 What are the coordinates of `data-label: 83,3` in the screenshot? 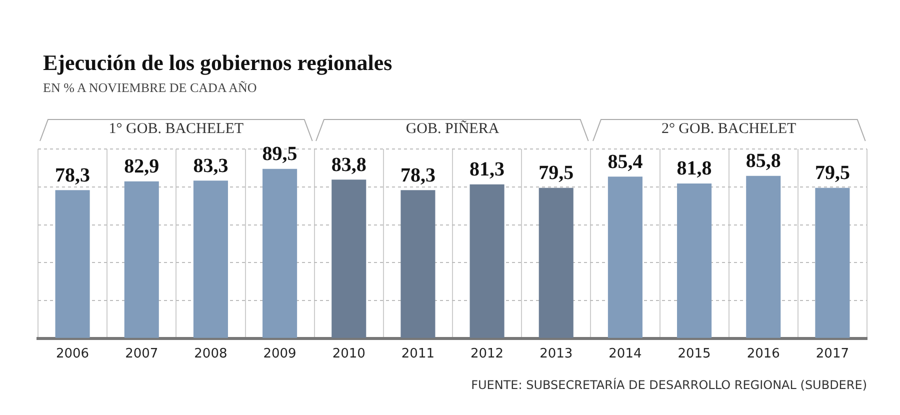 It's located at (210, 165).